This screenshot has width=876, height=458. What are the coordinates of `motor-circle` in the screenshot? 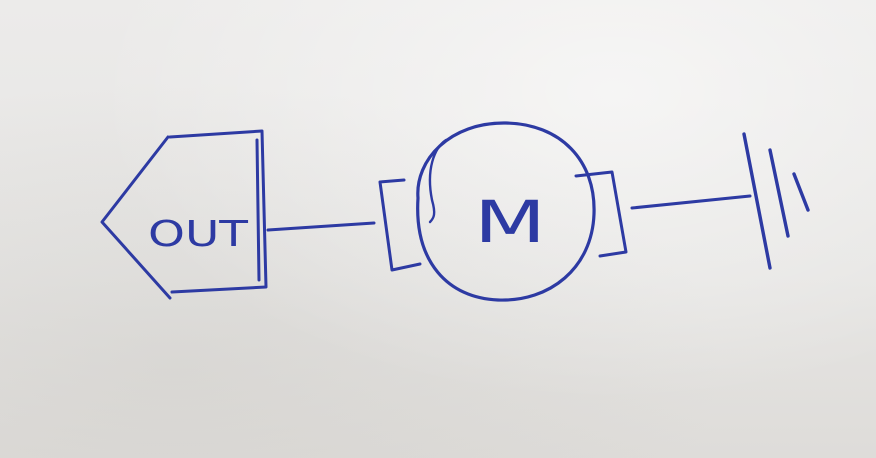 It's located at (506, 211).